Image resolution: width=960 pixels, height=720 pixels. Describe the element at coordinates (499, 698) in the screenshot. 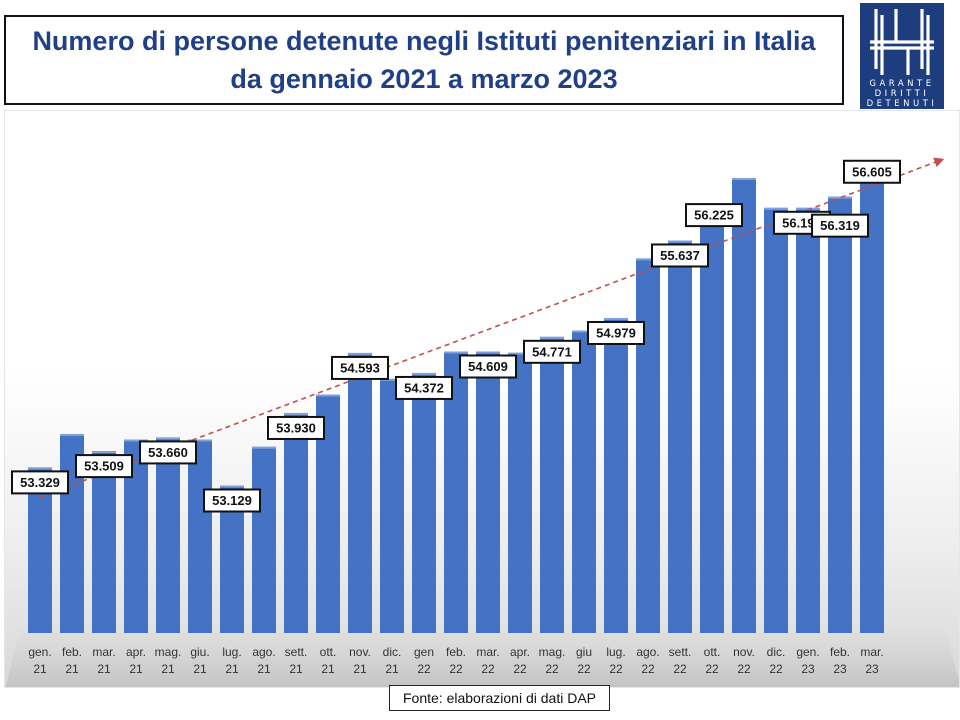

I see `source-note: Fonte: elaborazioni di dati DAP` at that location.